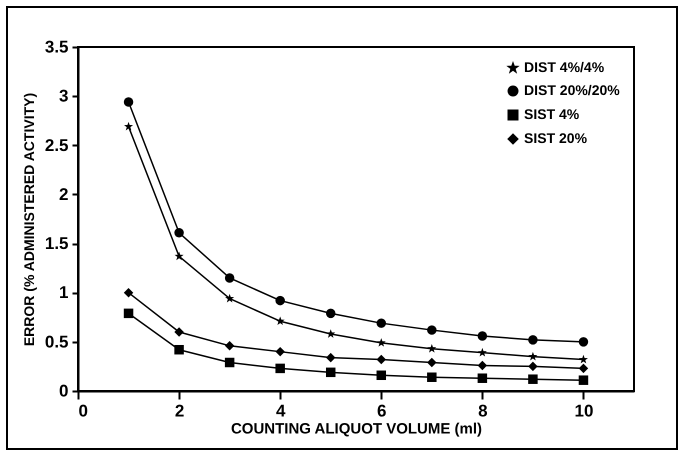 This screenshot has width=688, height=459. I want to click on legend-label: DIST 4%/4%, so click(564, 67).